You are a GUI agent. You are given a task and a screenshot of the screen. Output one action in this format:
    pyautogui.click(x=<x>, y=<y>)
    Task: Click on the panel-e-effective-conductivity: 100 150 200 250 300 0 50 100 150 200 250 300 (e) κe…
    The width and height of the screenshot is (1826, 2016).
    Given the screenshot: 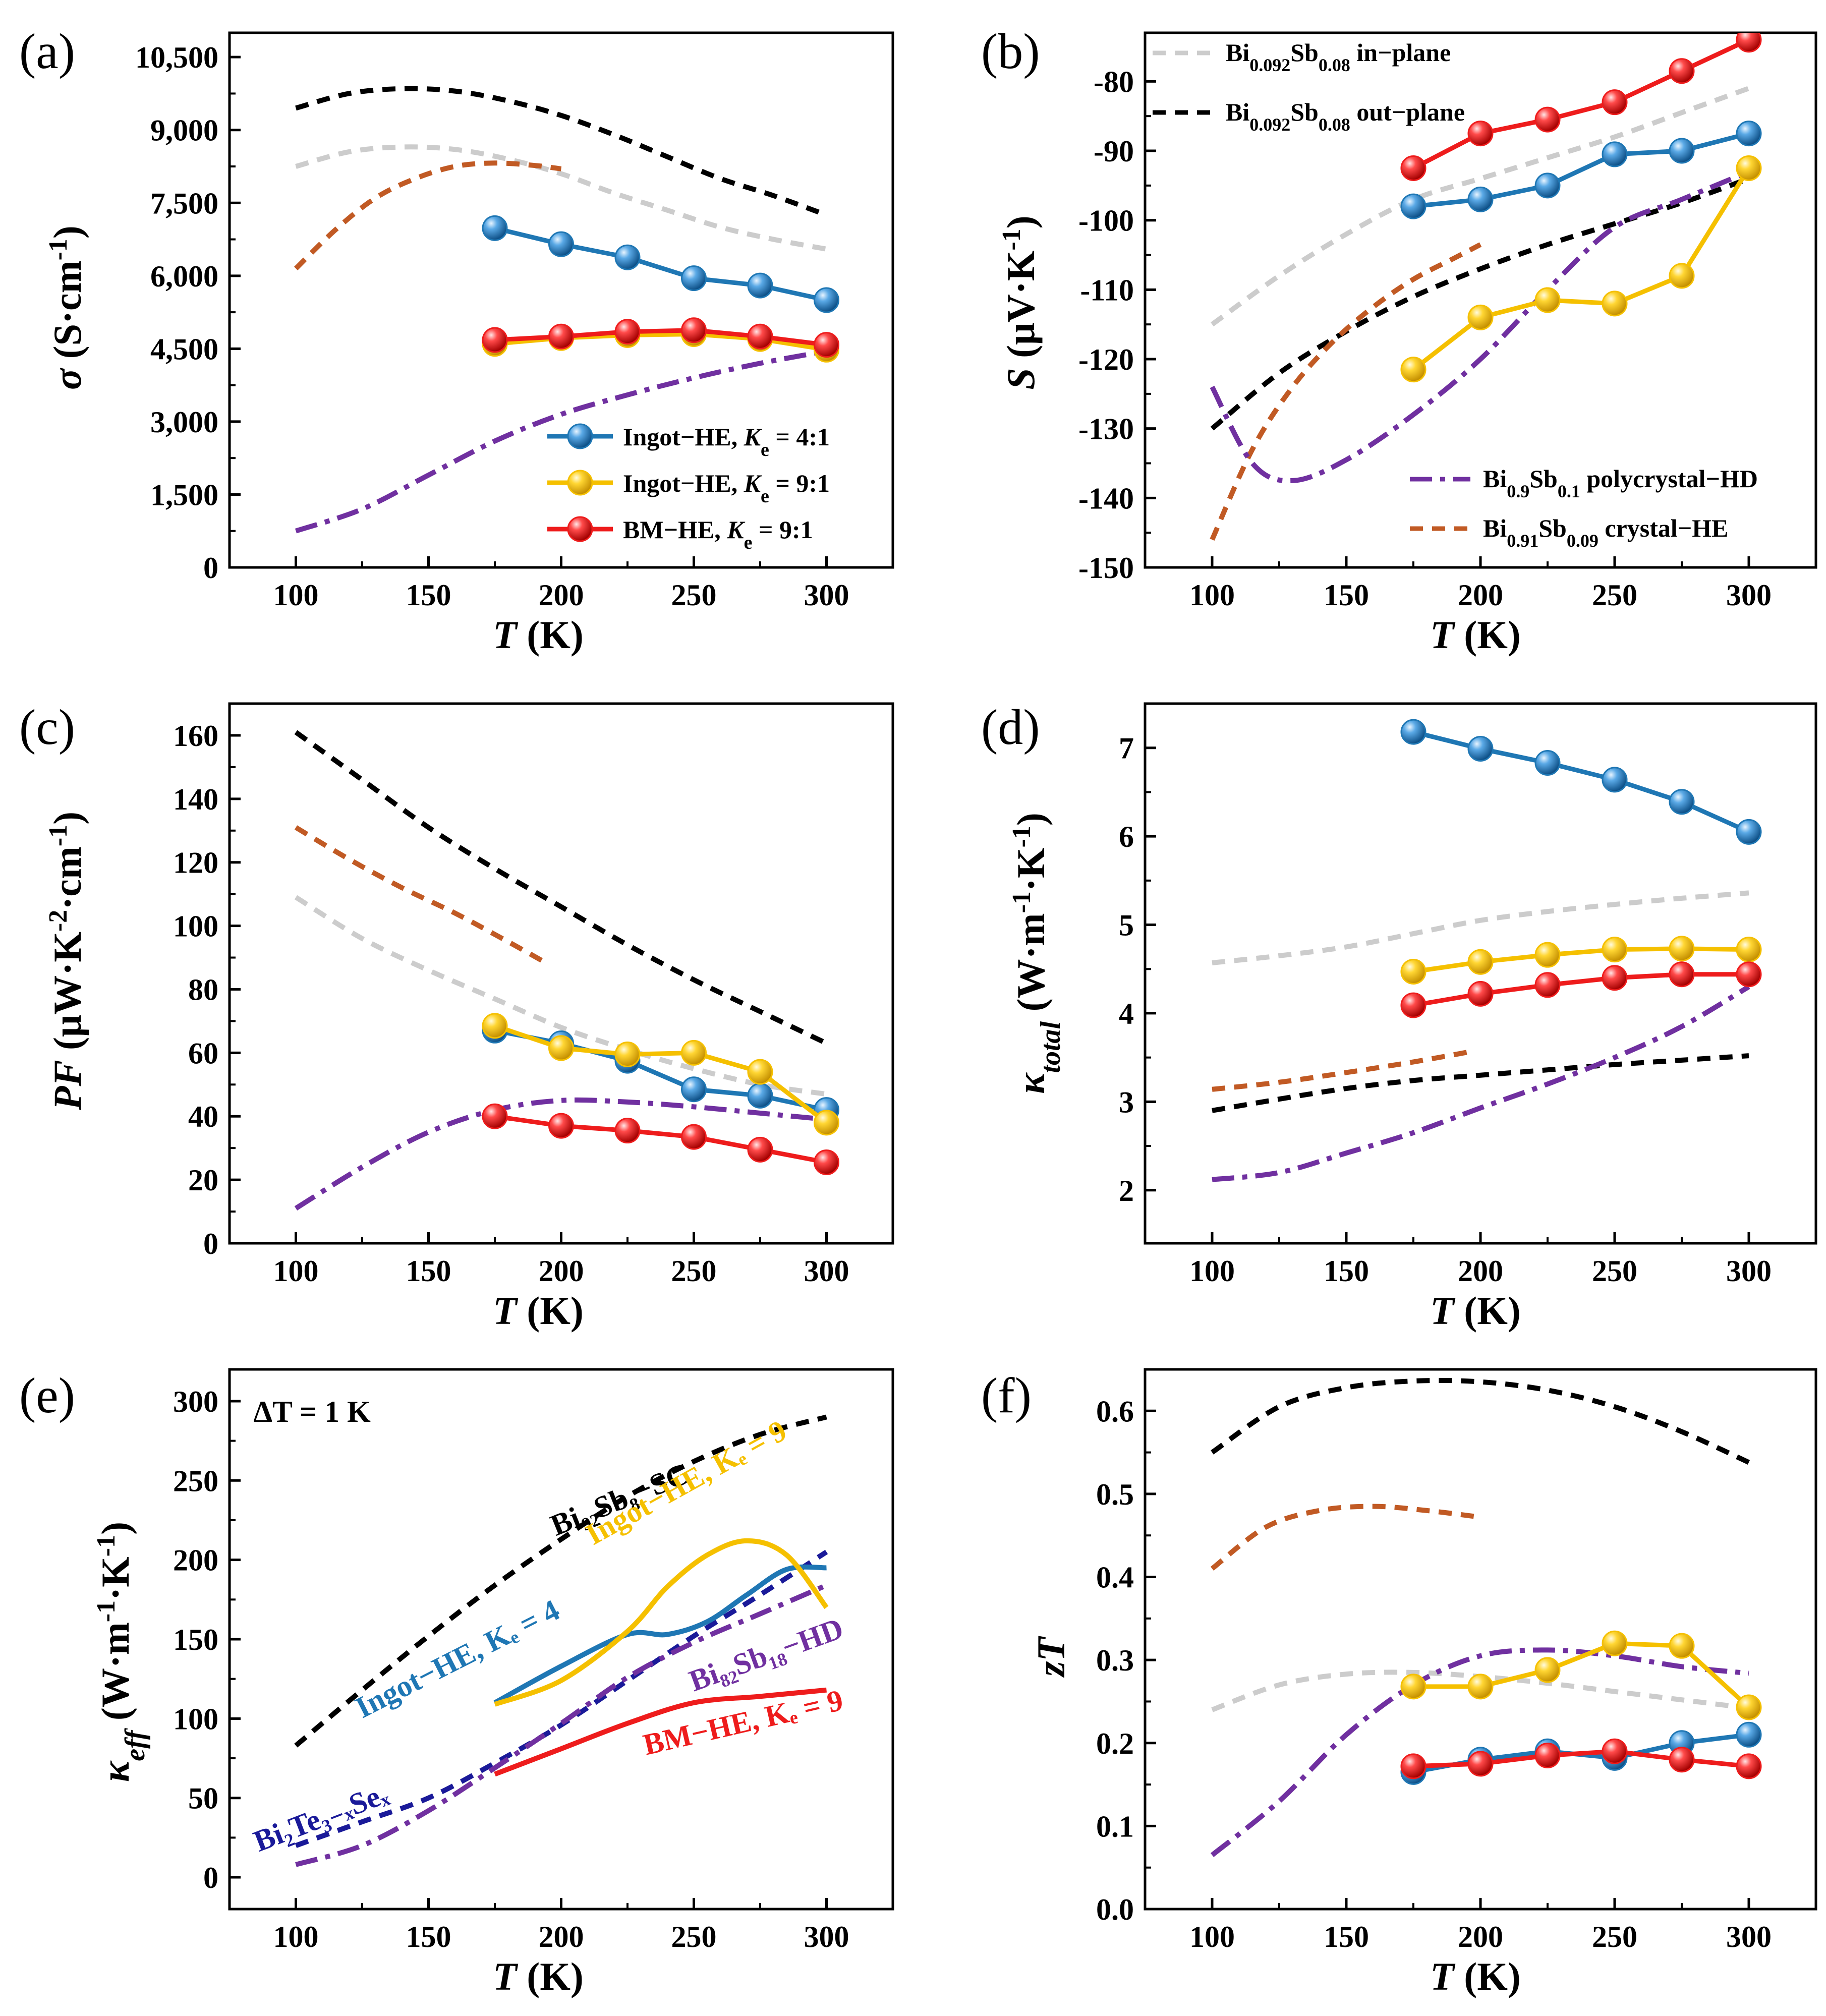 What is the action you would take?
    pyautogui.click(x=456, y=1682)
    